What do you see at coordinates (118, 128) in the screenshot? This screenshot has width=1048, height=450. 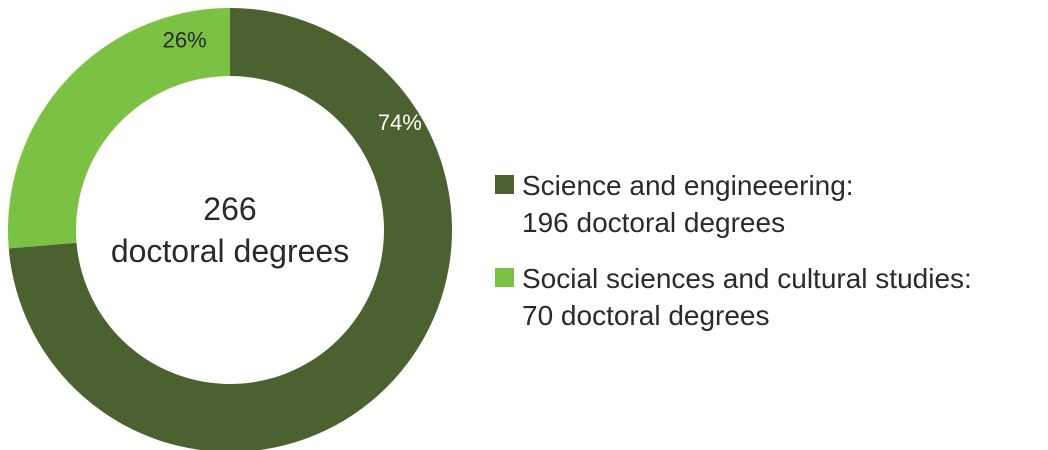 I see `donut-slice-social` at bounding box center [118, 128].